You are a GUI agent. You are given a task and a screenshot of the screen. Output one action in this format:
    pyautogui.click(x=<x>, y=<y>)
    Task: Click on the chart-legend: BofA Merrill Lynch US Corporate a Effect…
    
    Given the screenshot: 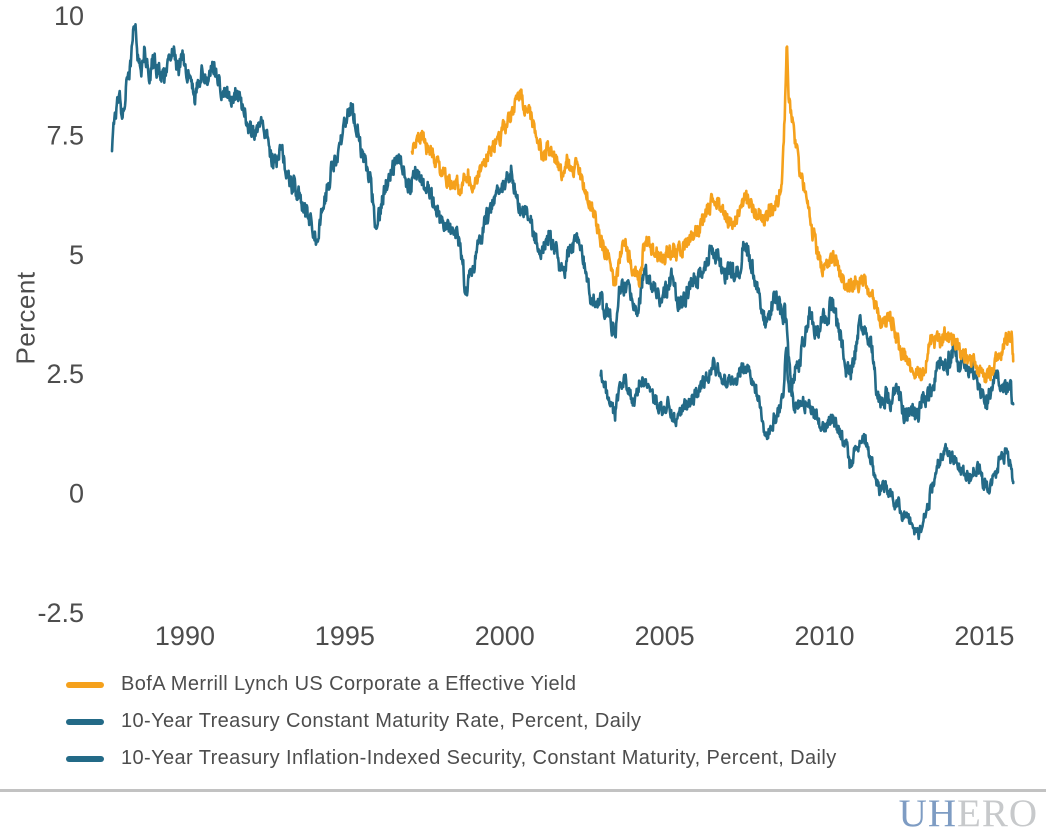 What is the action you would take?
    pyautogui.click(x=451, y=721)
    